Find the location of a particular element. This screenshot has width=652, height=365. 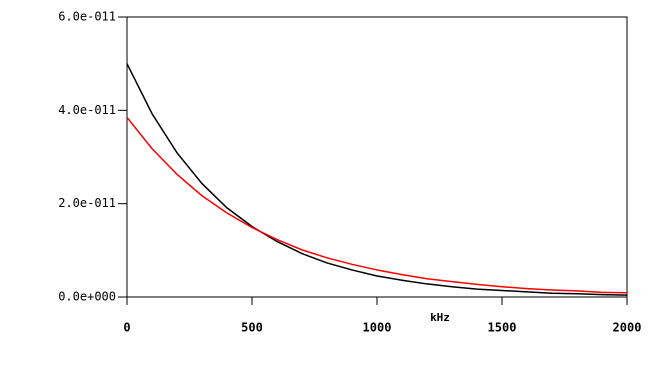

y-tick-label: 6.0e-011 is located at coordinates (87, 17).